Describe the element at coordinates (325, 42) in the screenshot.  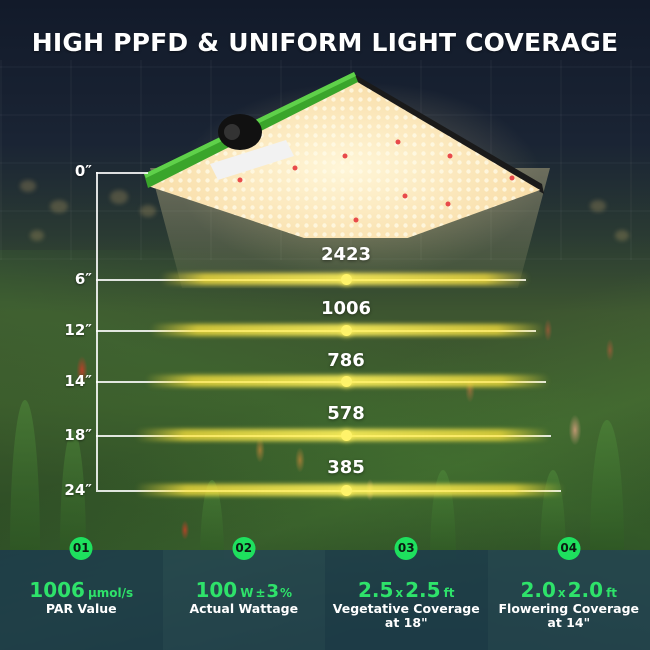
I see `page-title: HIGH PPFD & UNIFORM LIGHT COVERAGE` at that location.